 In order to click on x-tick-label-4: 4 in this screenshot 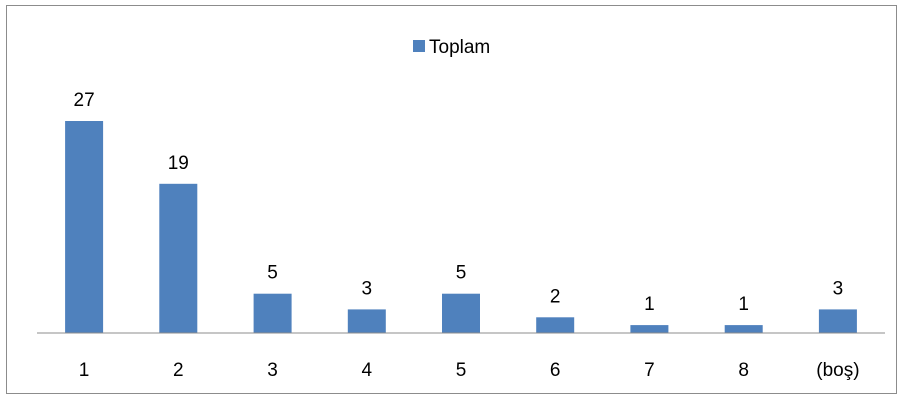, I will do `click(367, 370)`.